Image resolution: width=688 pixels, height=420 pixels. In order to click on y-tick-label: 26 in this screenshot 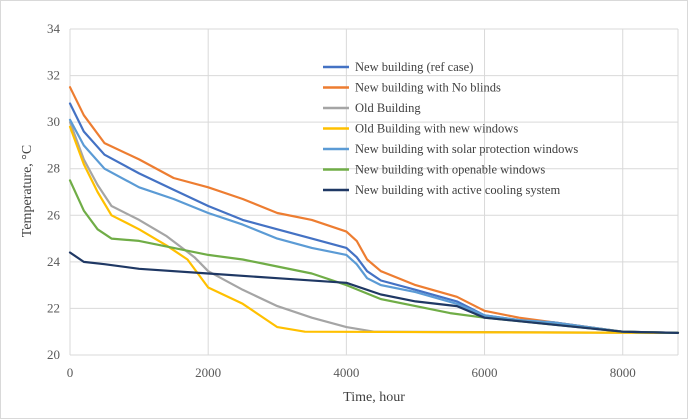, I will do `click(54, 214)`.